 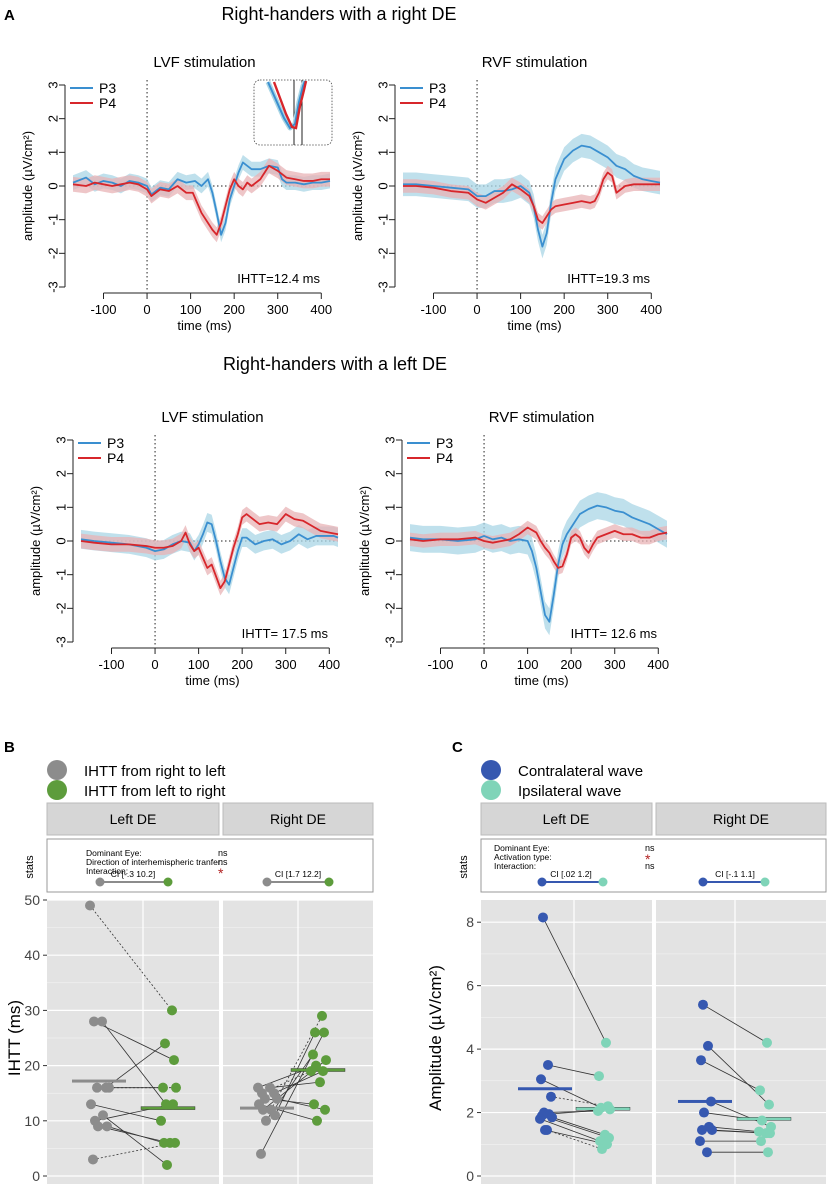 I want to click on ci-markers-b, so click(x=214, y=882).